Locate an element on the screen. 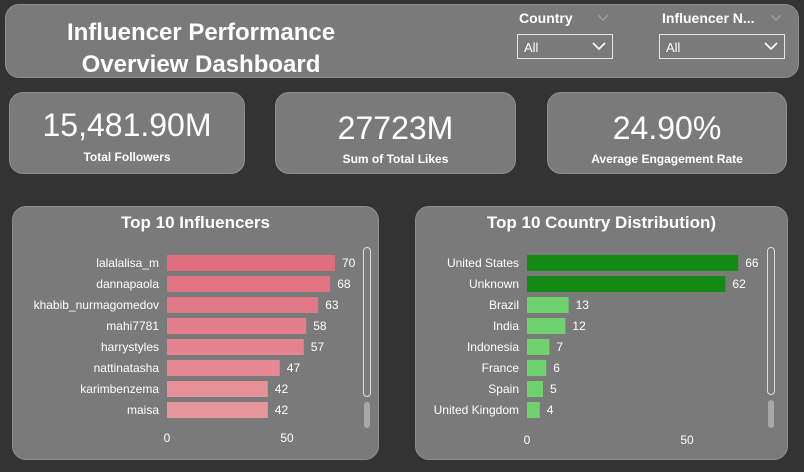  data-label: 6 is located at coordinates (556, 368).